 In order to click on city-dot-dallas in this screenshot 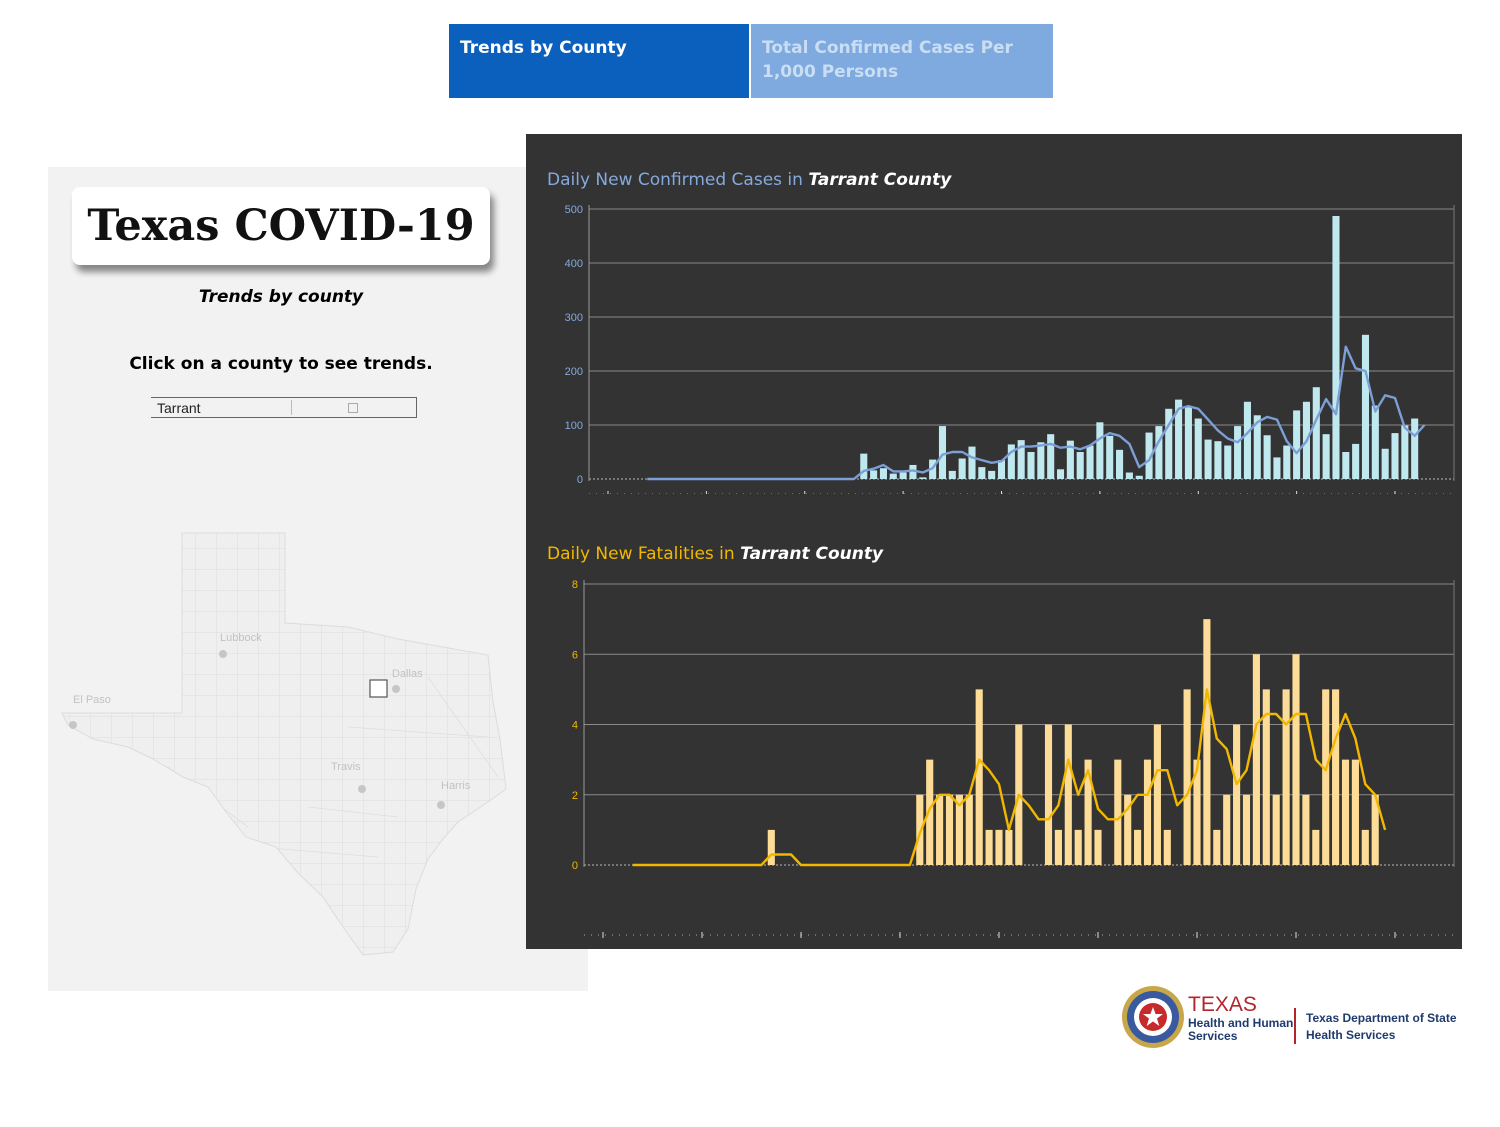, I will do `click(396, 689)`.